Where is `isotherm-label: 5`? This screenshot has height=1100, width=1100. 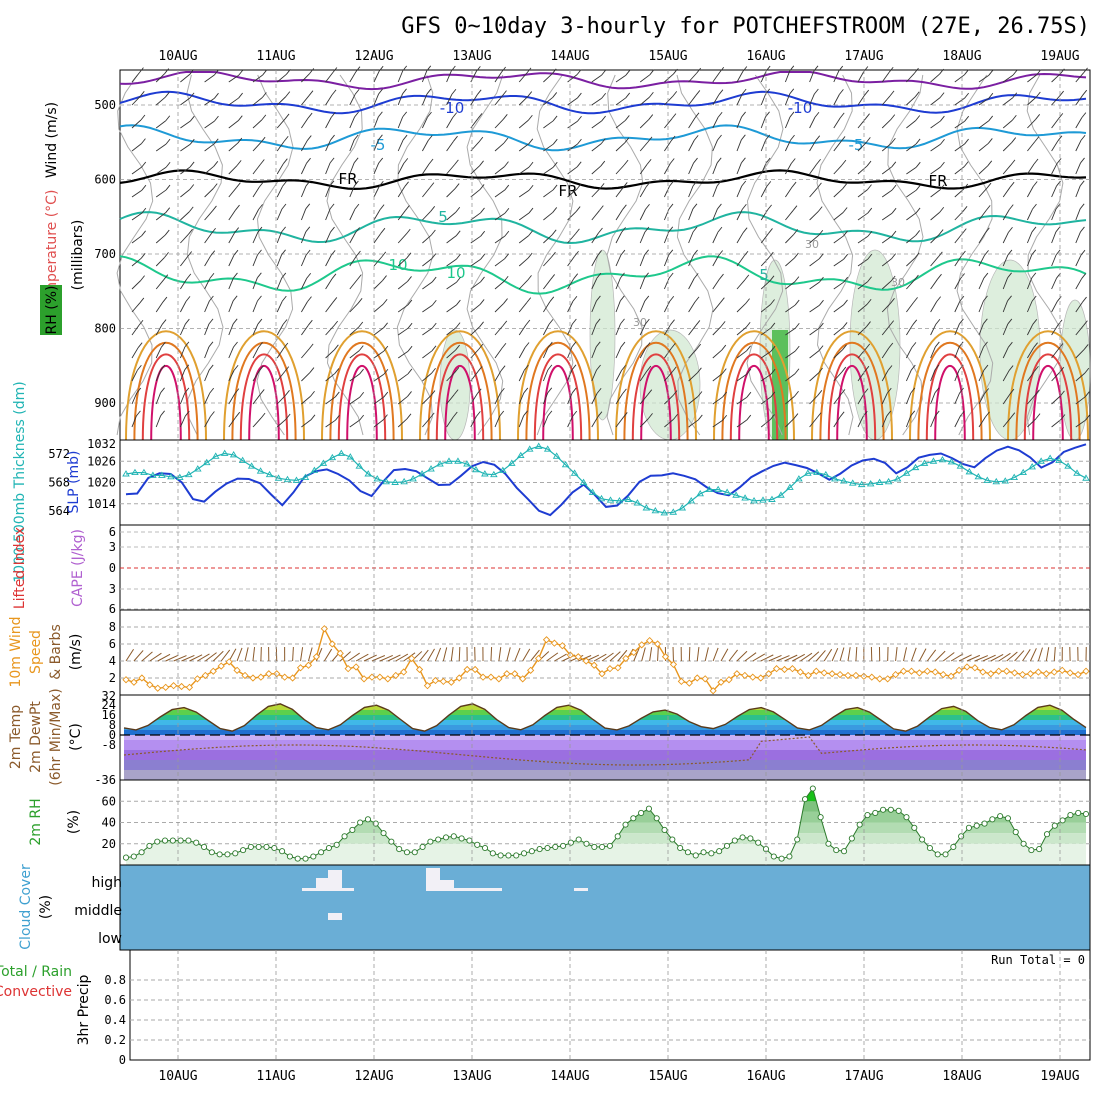 isotherm-label: 5 is located at coordinates (764, 275).